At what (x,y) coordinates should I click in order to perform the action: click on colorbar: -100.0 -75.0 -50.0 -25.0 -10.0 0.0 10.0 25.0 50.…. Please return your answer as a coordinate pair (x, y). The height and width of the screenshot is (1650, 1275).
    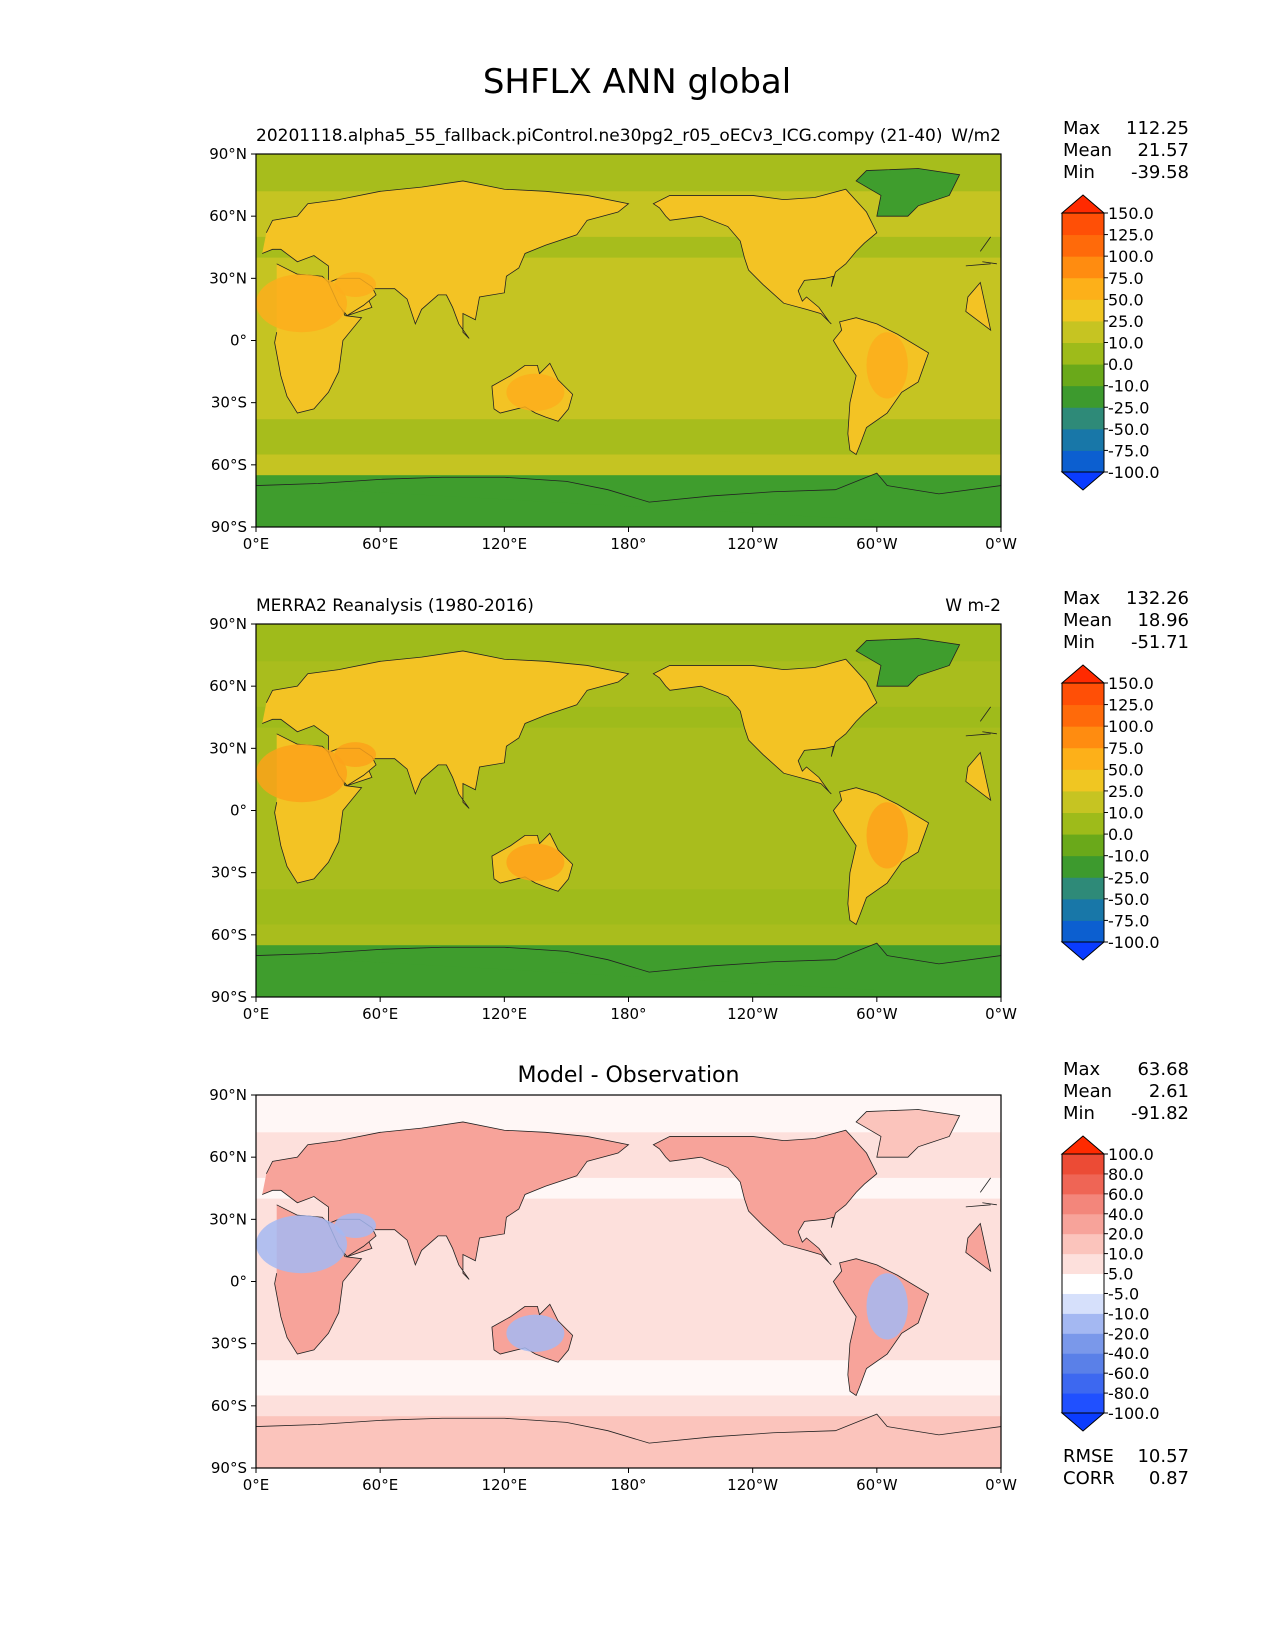
    Looking at the image, I should click on (1110, 812).